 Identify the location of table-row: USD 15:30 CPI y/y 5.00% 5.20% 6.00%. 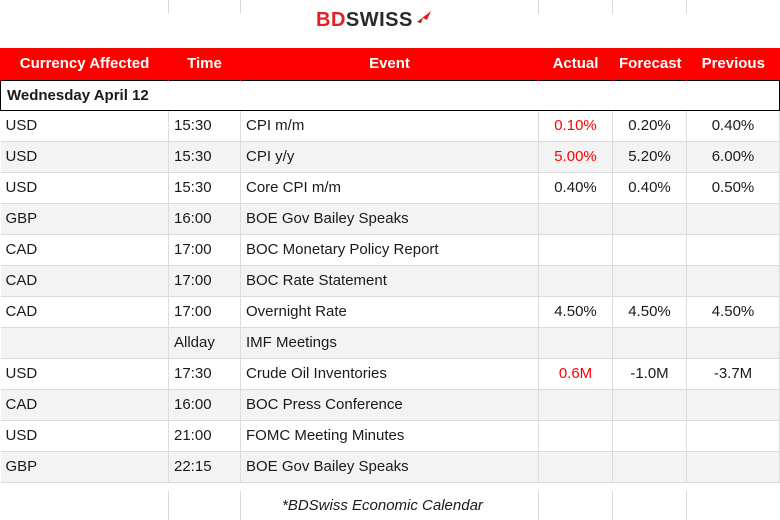
(390, 157).